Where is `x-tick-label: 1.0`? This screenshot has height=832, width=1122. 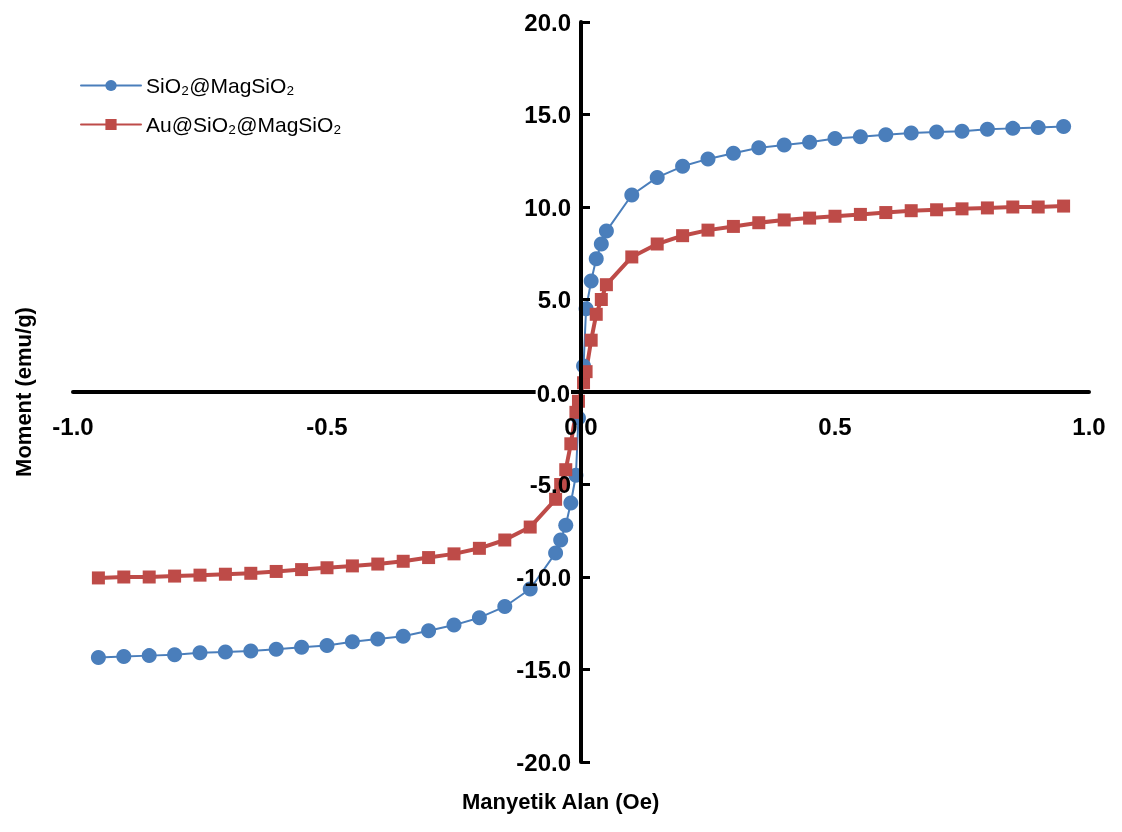 x-tick-label: 1.0 is located at coordinates (1089, 426).